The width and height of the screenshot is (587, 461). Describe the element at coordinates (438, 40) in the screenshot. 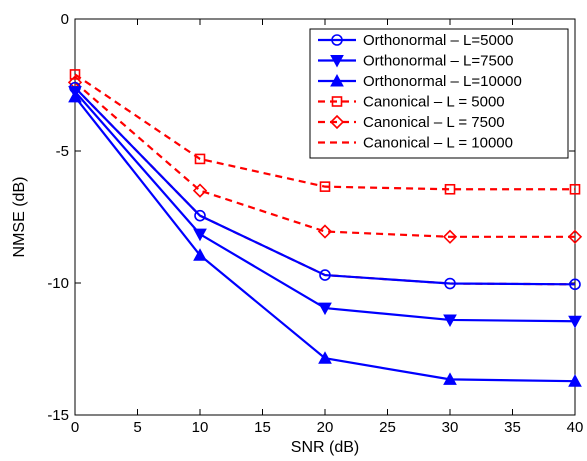

I see `legend-label: Orthonormal – L=5000` at that location.